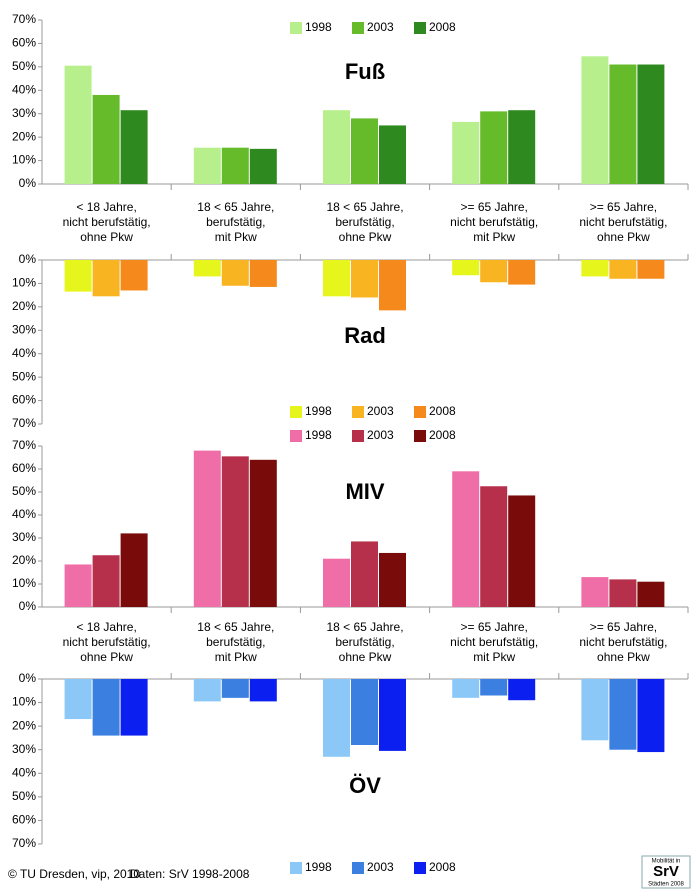 This screenshot has height=896, width=700. I want to click on copyright: © TU Dresden, vip, 2010, so click(74, 874).